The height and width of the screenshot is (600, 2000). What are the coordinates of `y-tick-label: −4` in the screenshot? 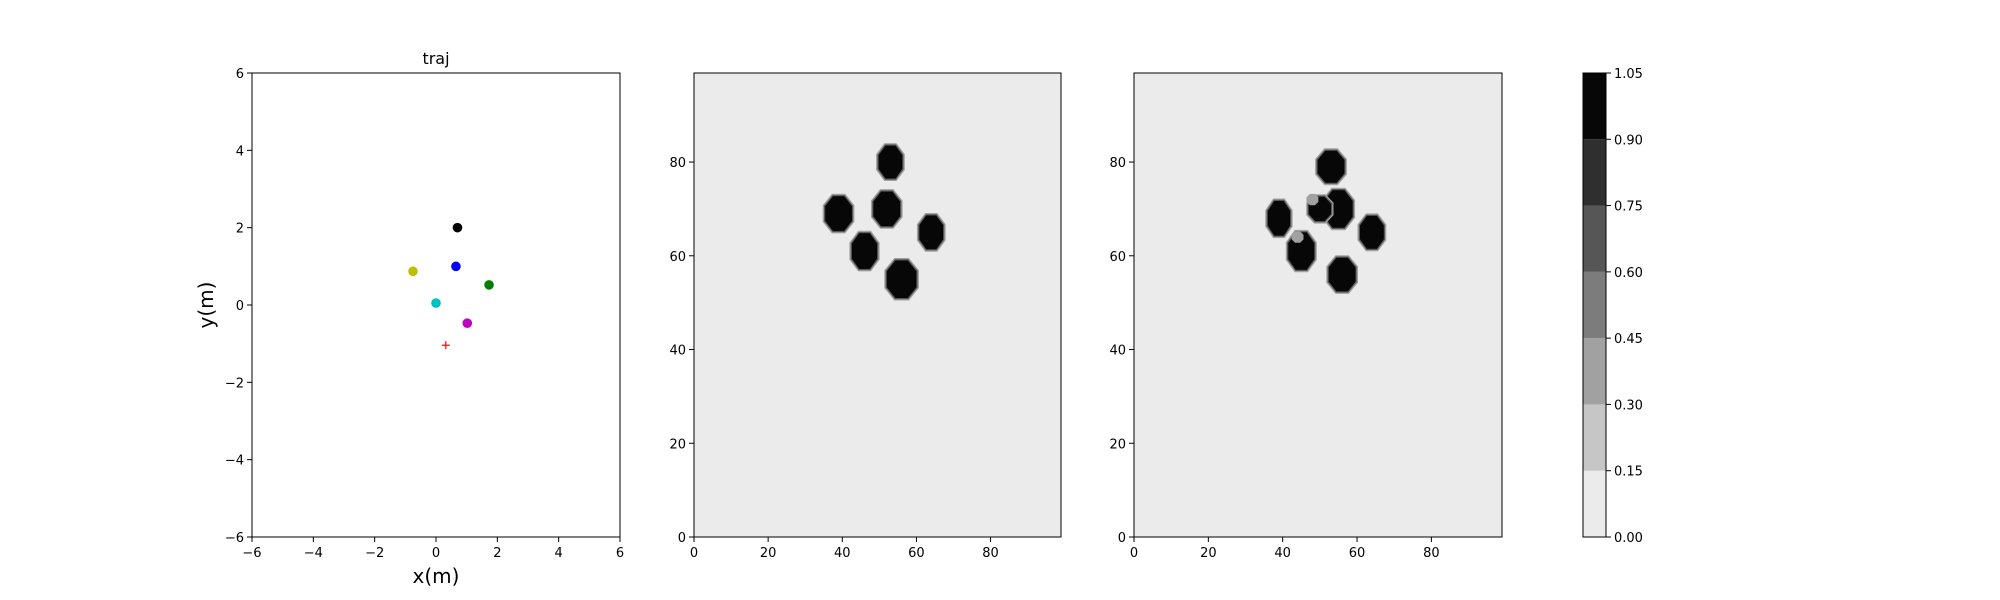 It's located at (234, 461).